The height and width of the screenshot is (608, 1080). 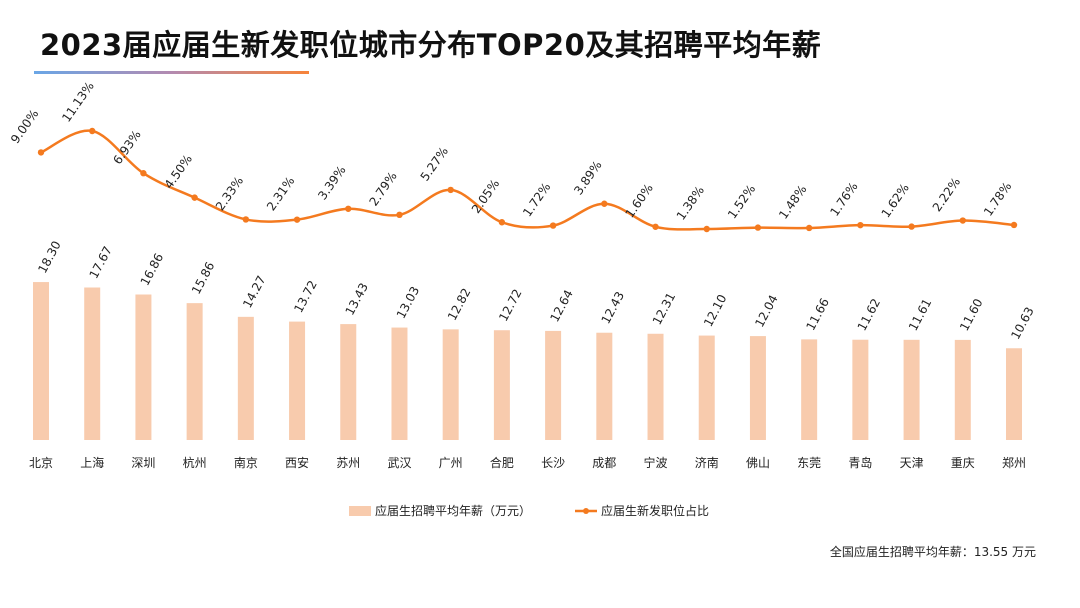 I want to click on category-label: 郑州, so click(x=1014, y=462).